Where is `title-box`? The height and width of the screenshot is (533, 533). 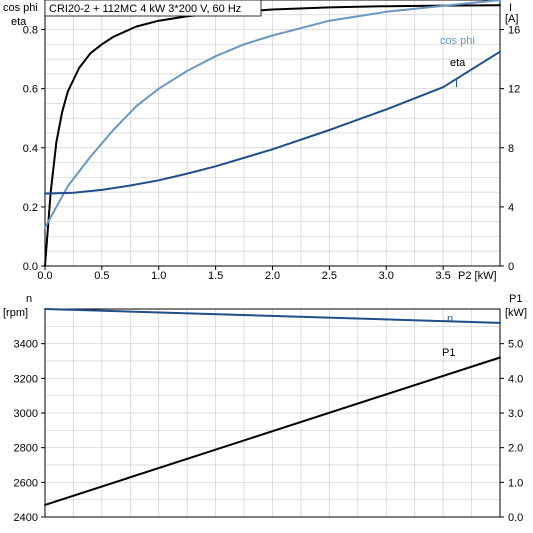
title-box is located at coordinates (153, 8).